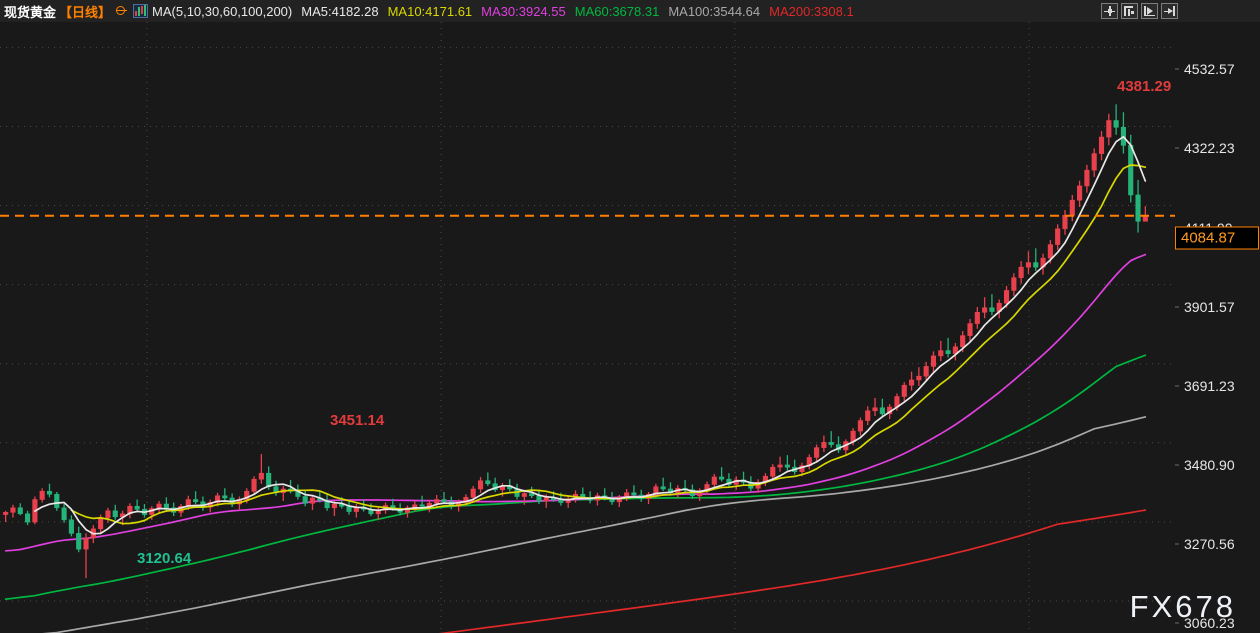 This screenshot has height=633, width=1260. I want to click on crosshair-circle-icon, so click(122, 11).